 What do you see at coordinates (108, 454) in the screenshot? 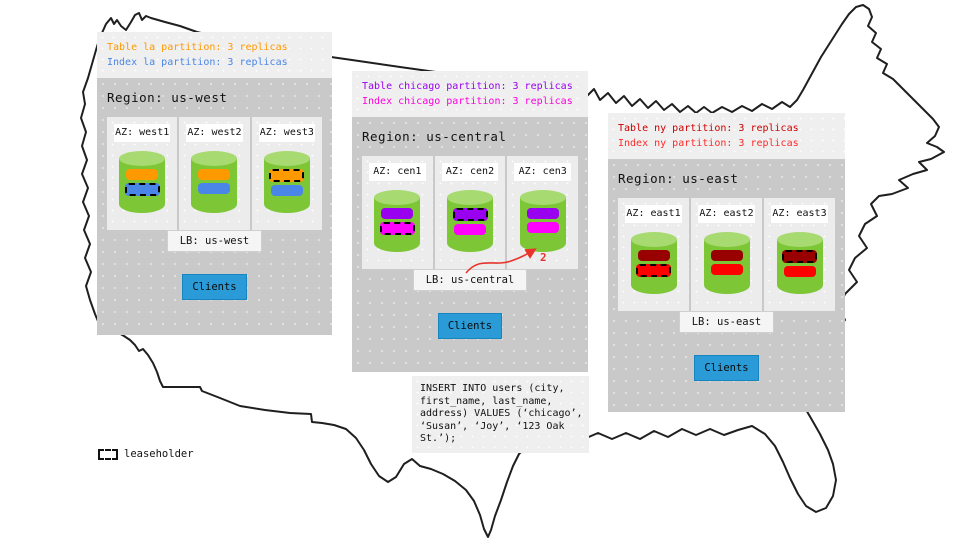
I see `leaseholder-swatch-icon` at bounding box center [108, 454].